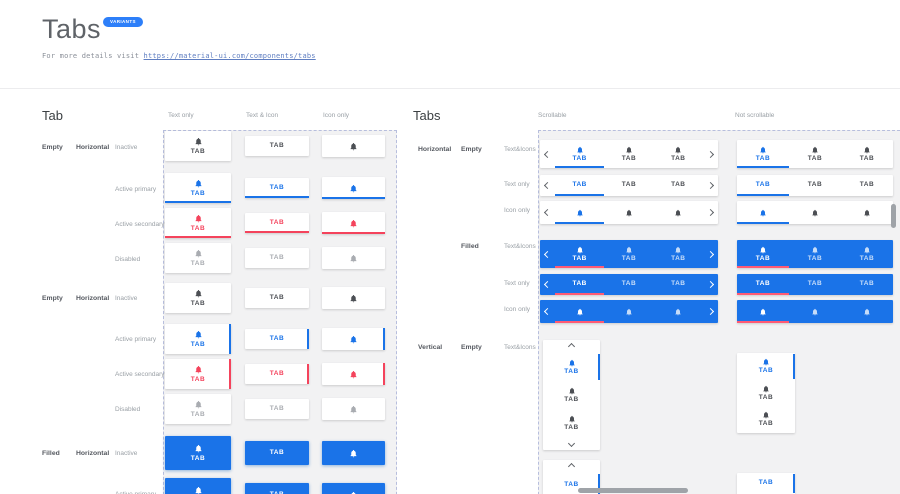 The image size is (900, 494). What do you see at coordinates (277, 453) in the screenshot?
I see `tab-filled-text-inactive: TAB` at bounding box center [277, 453].